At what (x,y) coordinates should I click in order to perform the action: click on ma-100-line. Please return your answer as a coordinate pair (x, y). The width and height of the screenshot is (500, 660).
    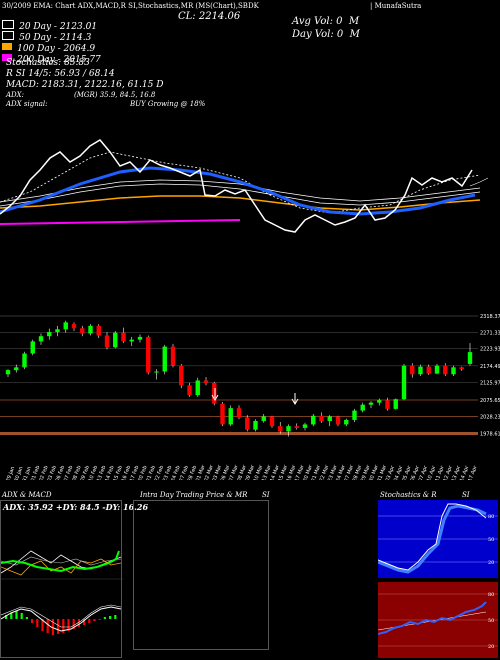
    Looking at the image, I should click on (240, 203).